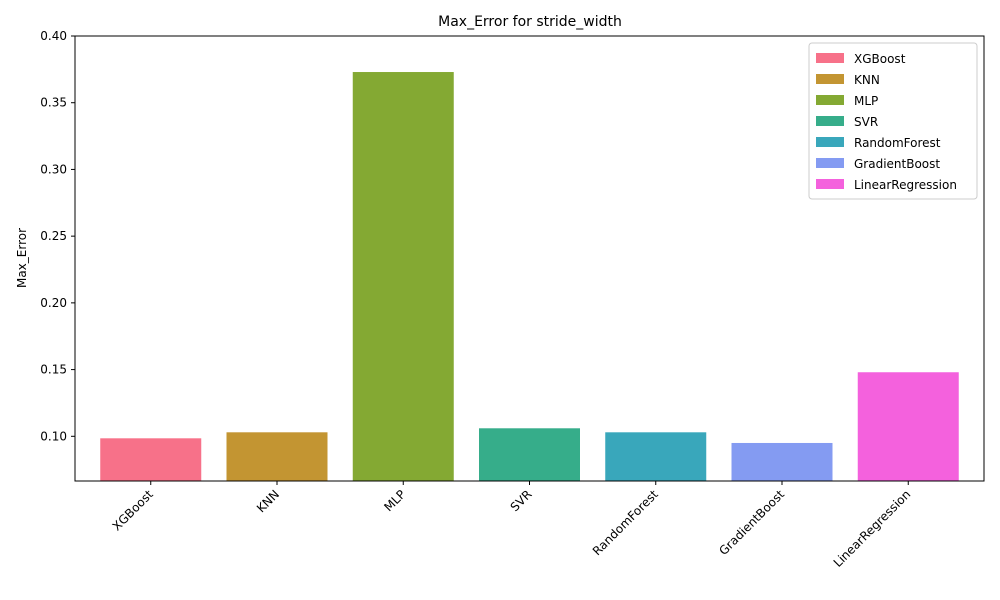 This screenshot has height=600, width=1000. I want to click on y-tick-label: 0.20, so click(53, 303).